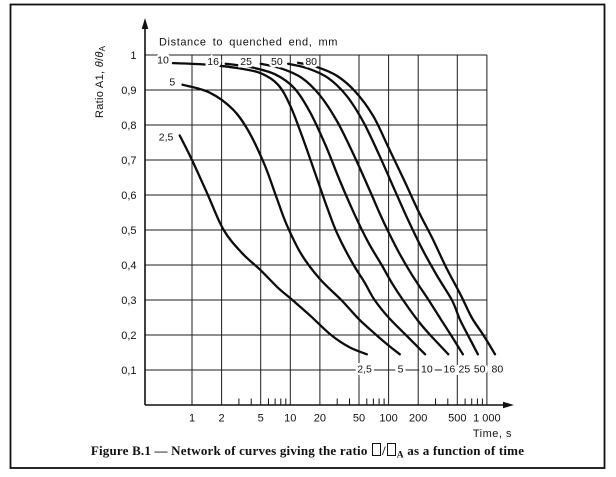  What do you see at coordinates (464, 450) in the screenshot?
I see `caption-suffix: as a function of time` at bounding box center [464, 450].